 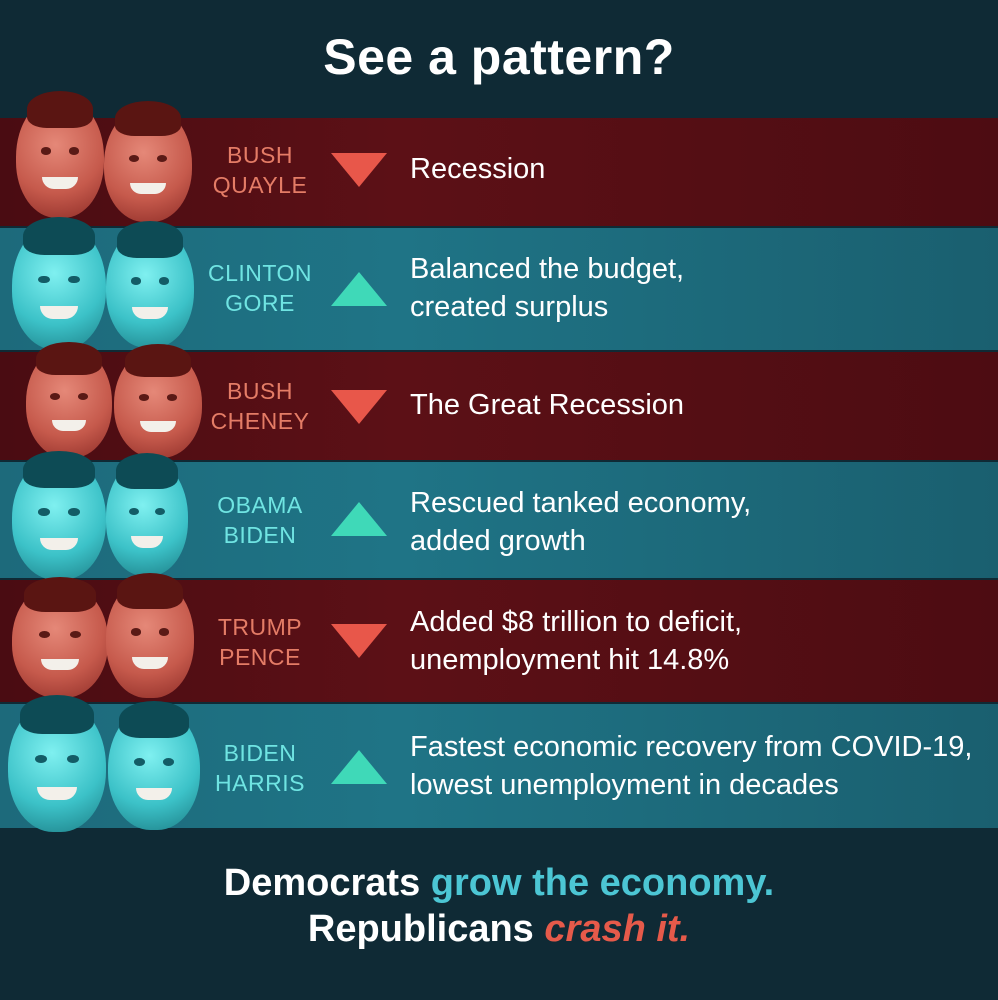 I want to click on vice-president-name: BIDEN, so click(x=260, y=535).